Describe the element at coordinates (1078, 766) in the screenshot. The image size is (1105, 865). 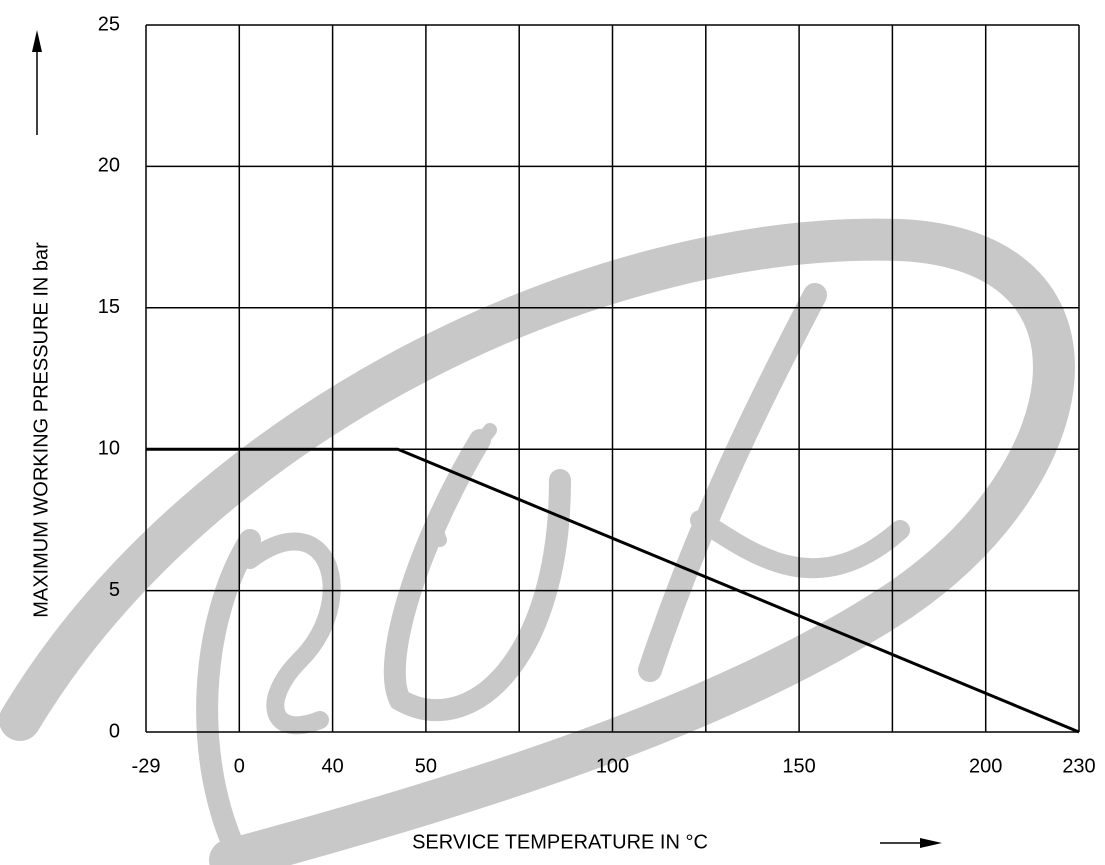
I see `x-tick-label: 230` at that location.